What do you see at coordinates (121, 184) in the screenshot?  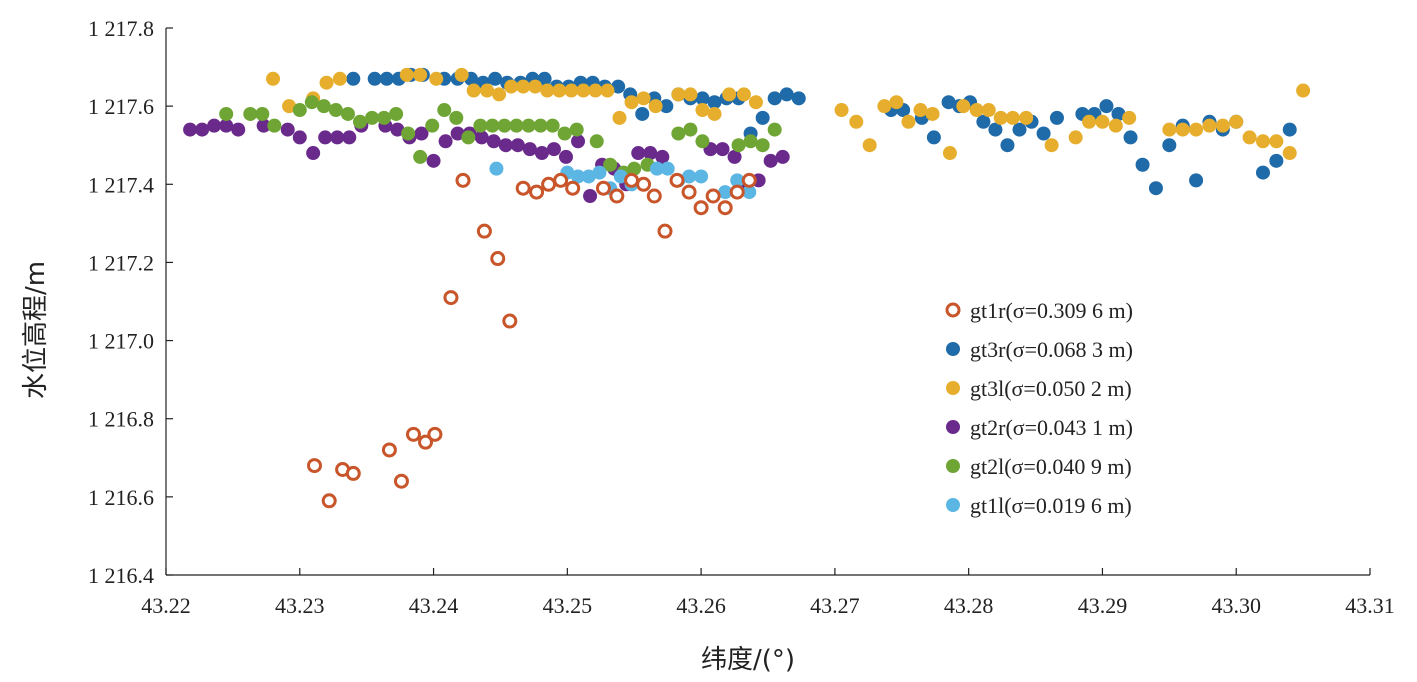 I see `y-tick-label: 1 217.4` at bounding box center [121, 184].